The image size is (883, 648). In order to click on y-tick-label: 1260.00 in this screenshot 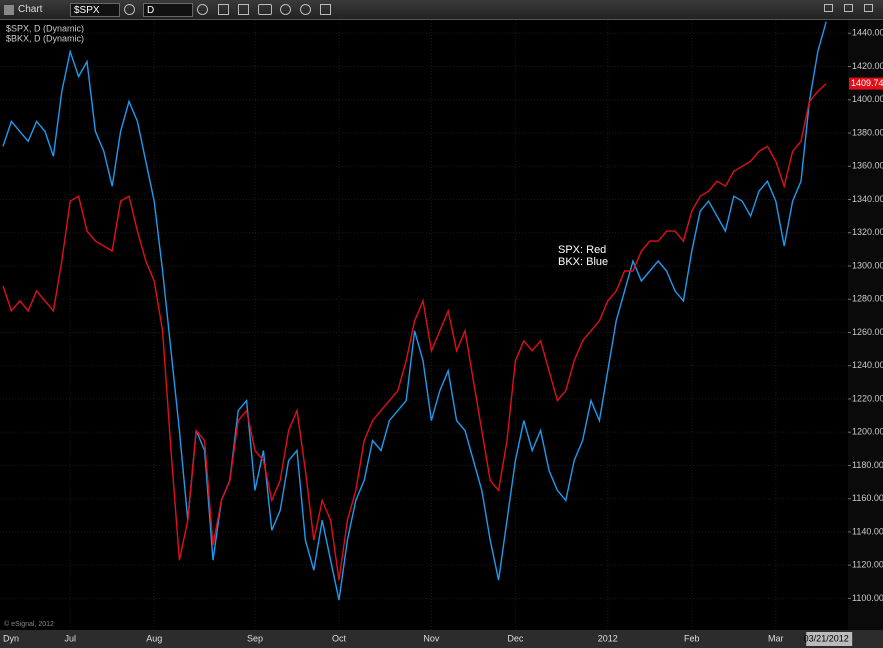, I will do `click(867, 332)`.